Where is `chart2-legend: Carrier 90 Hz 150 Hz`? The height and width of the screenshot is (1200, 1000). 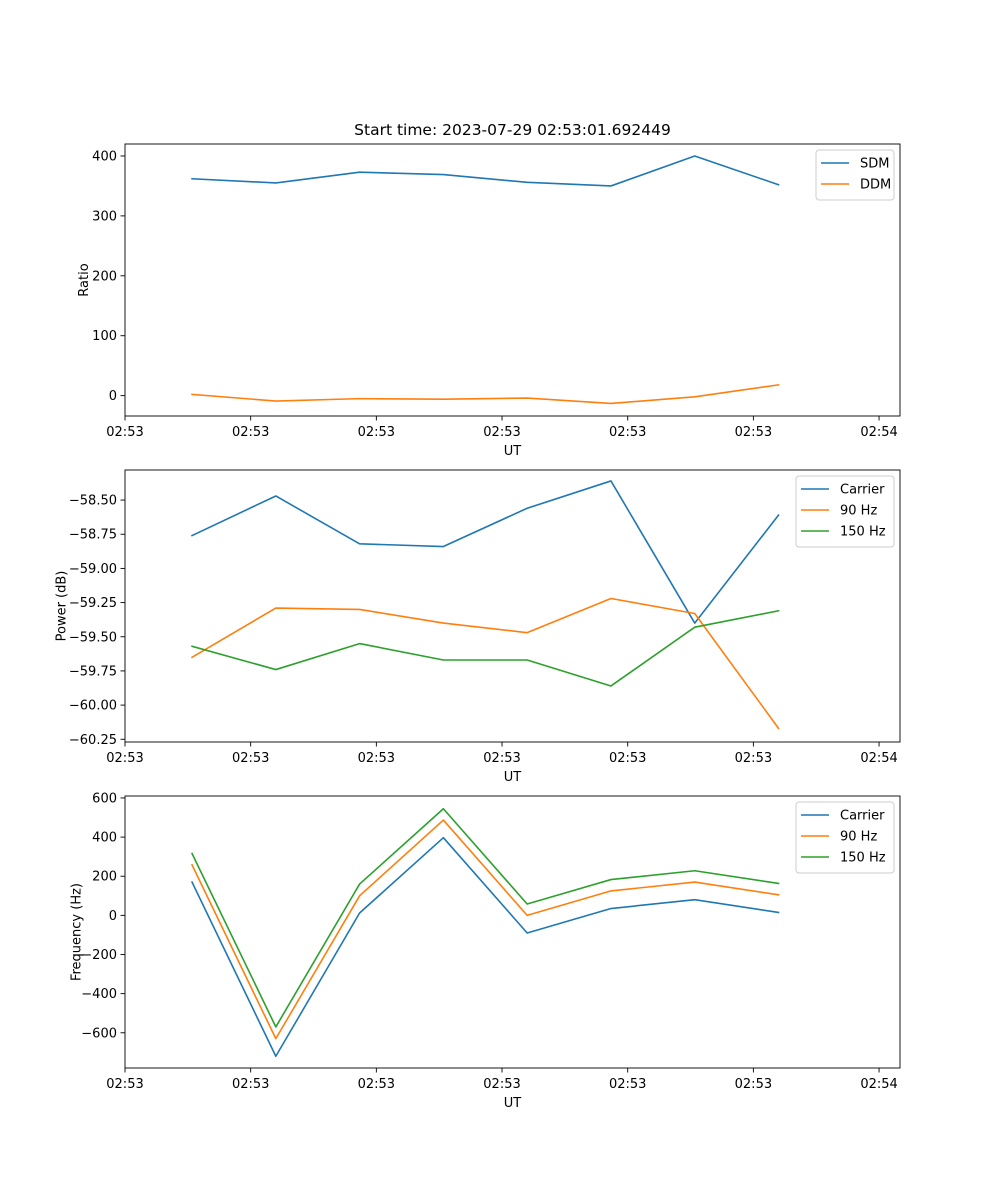 chart2-legend: Carrier 90 Hz 150 Hz is located at coordinates (845, 837).